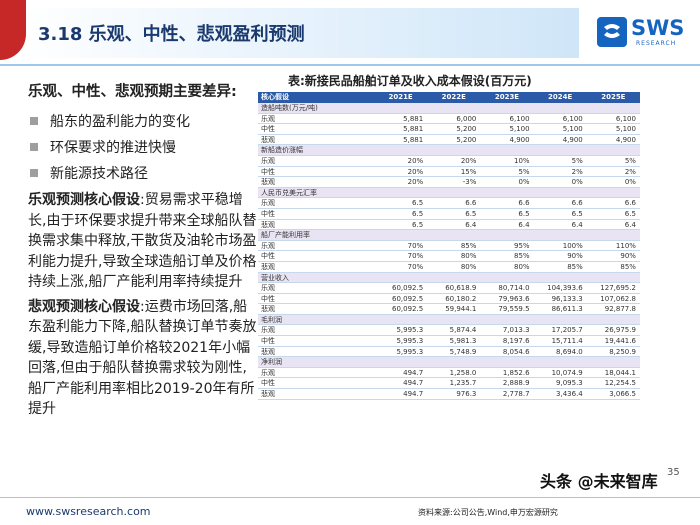 This screenshot has width=700, height=525. Describe the element at coordinates (463, 372) in the screenshot. I see `table-cell: 1,258.0` at that location.